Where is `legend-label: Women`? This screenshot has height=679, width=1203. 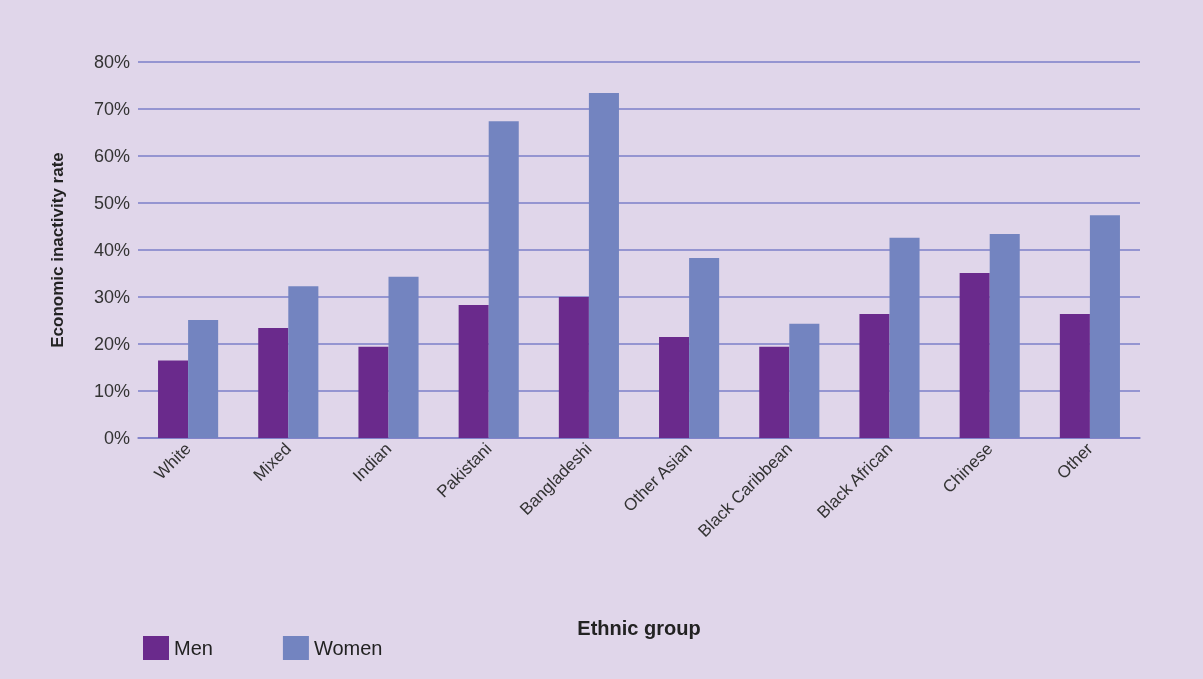
legend-label: Women is located at coordinates (348, 648).